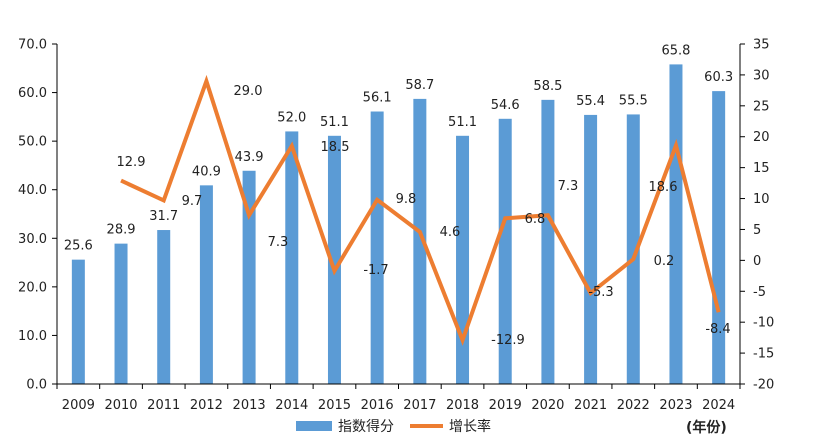  Describe the element at coordinates (36, 385) in the screenshot. I see `y-left-tick-label: 0.0` at that location.